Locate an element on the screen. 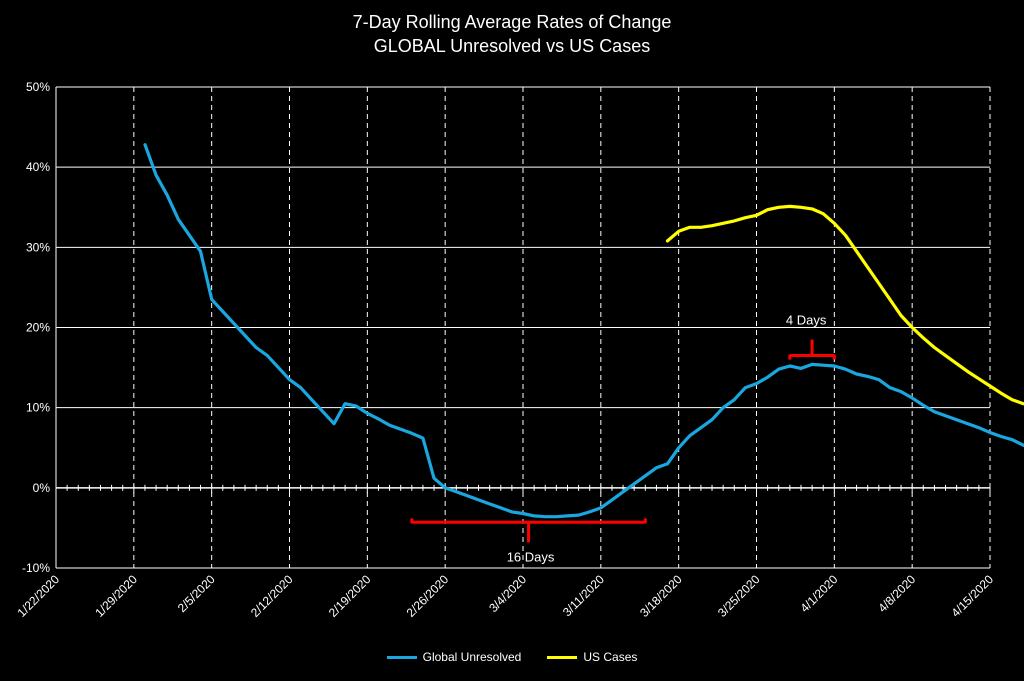  y-tick-label: -10% is located at coordinates (36, 568).